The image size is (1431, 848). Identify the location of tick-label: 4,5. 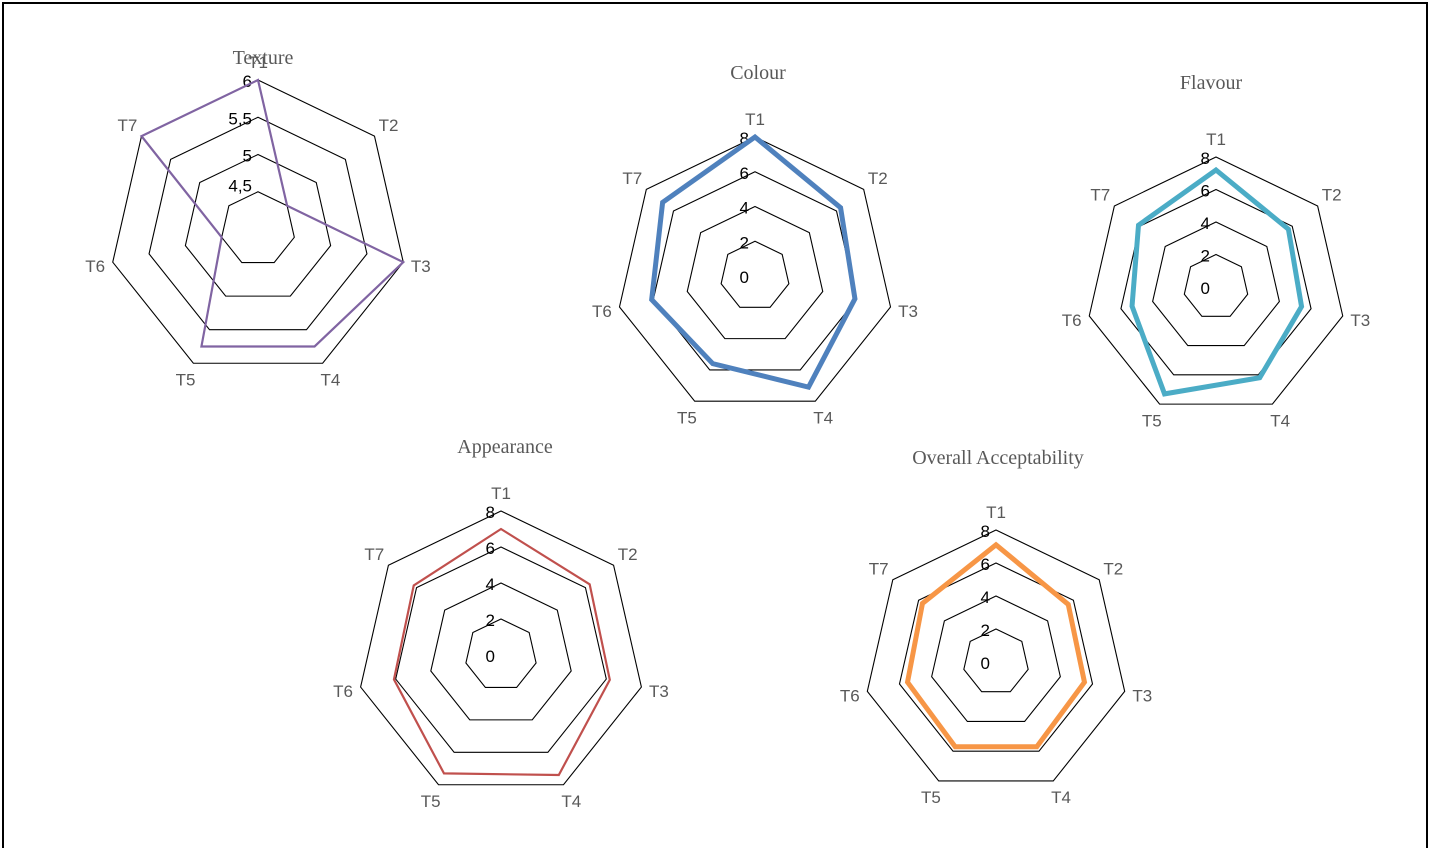
(240, 185).